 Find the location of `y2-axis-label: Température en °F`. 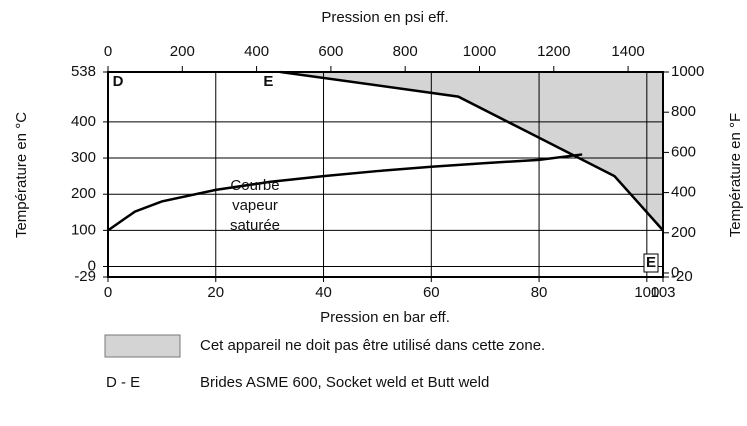

y2-axis-label: Température en °F is located at coordinates (735, 175).